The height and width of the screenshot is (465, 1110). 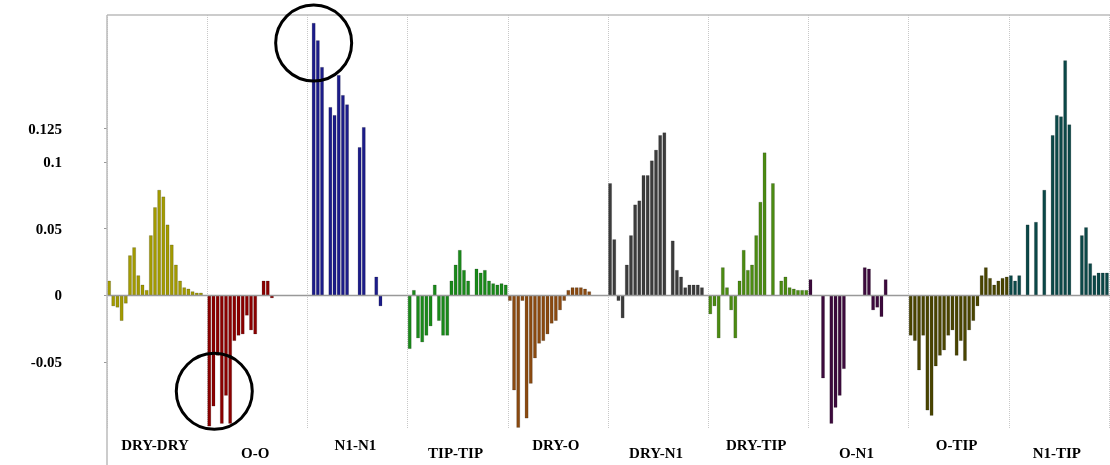 I want to click on y-tick-label: 0.05, so click(x=48, y=228).